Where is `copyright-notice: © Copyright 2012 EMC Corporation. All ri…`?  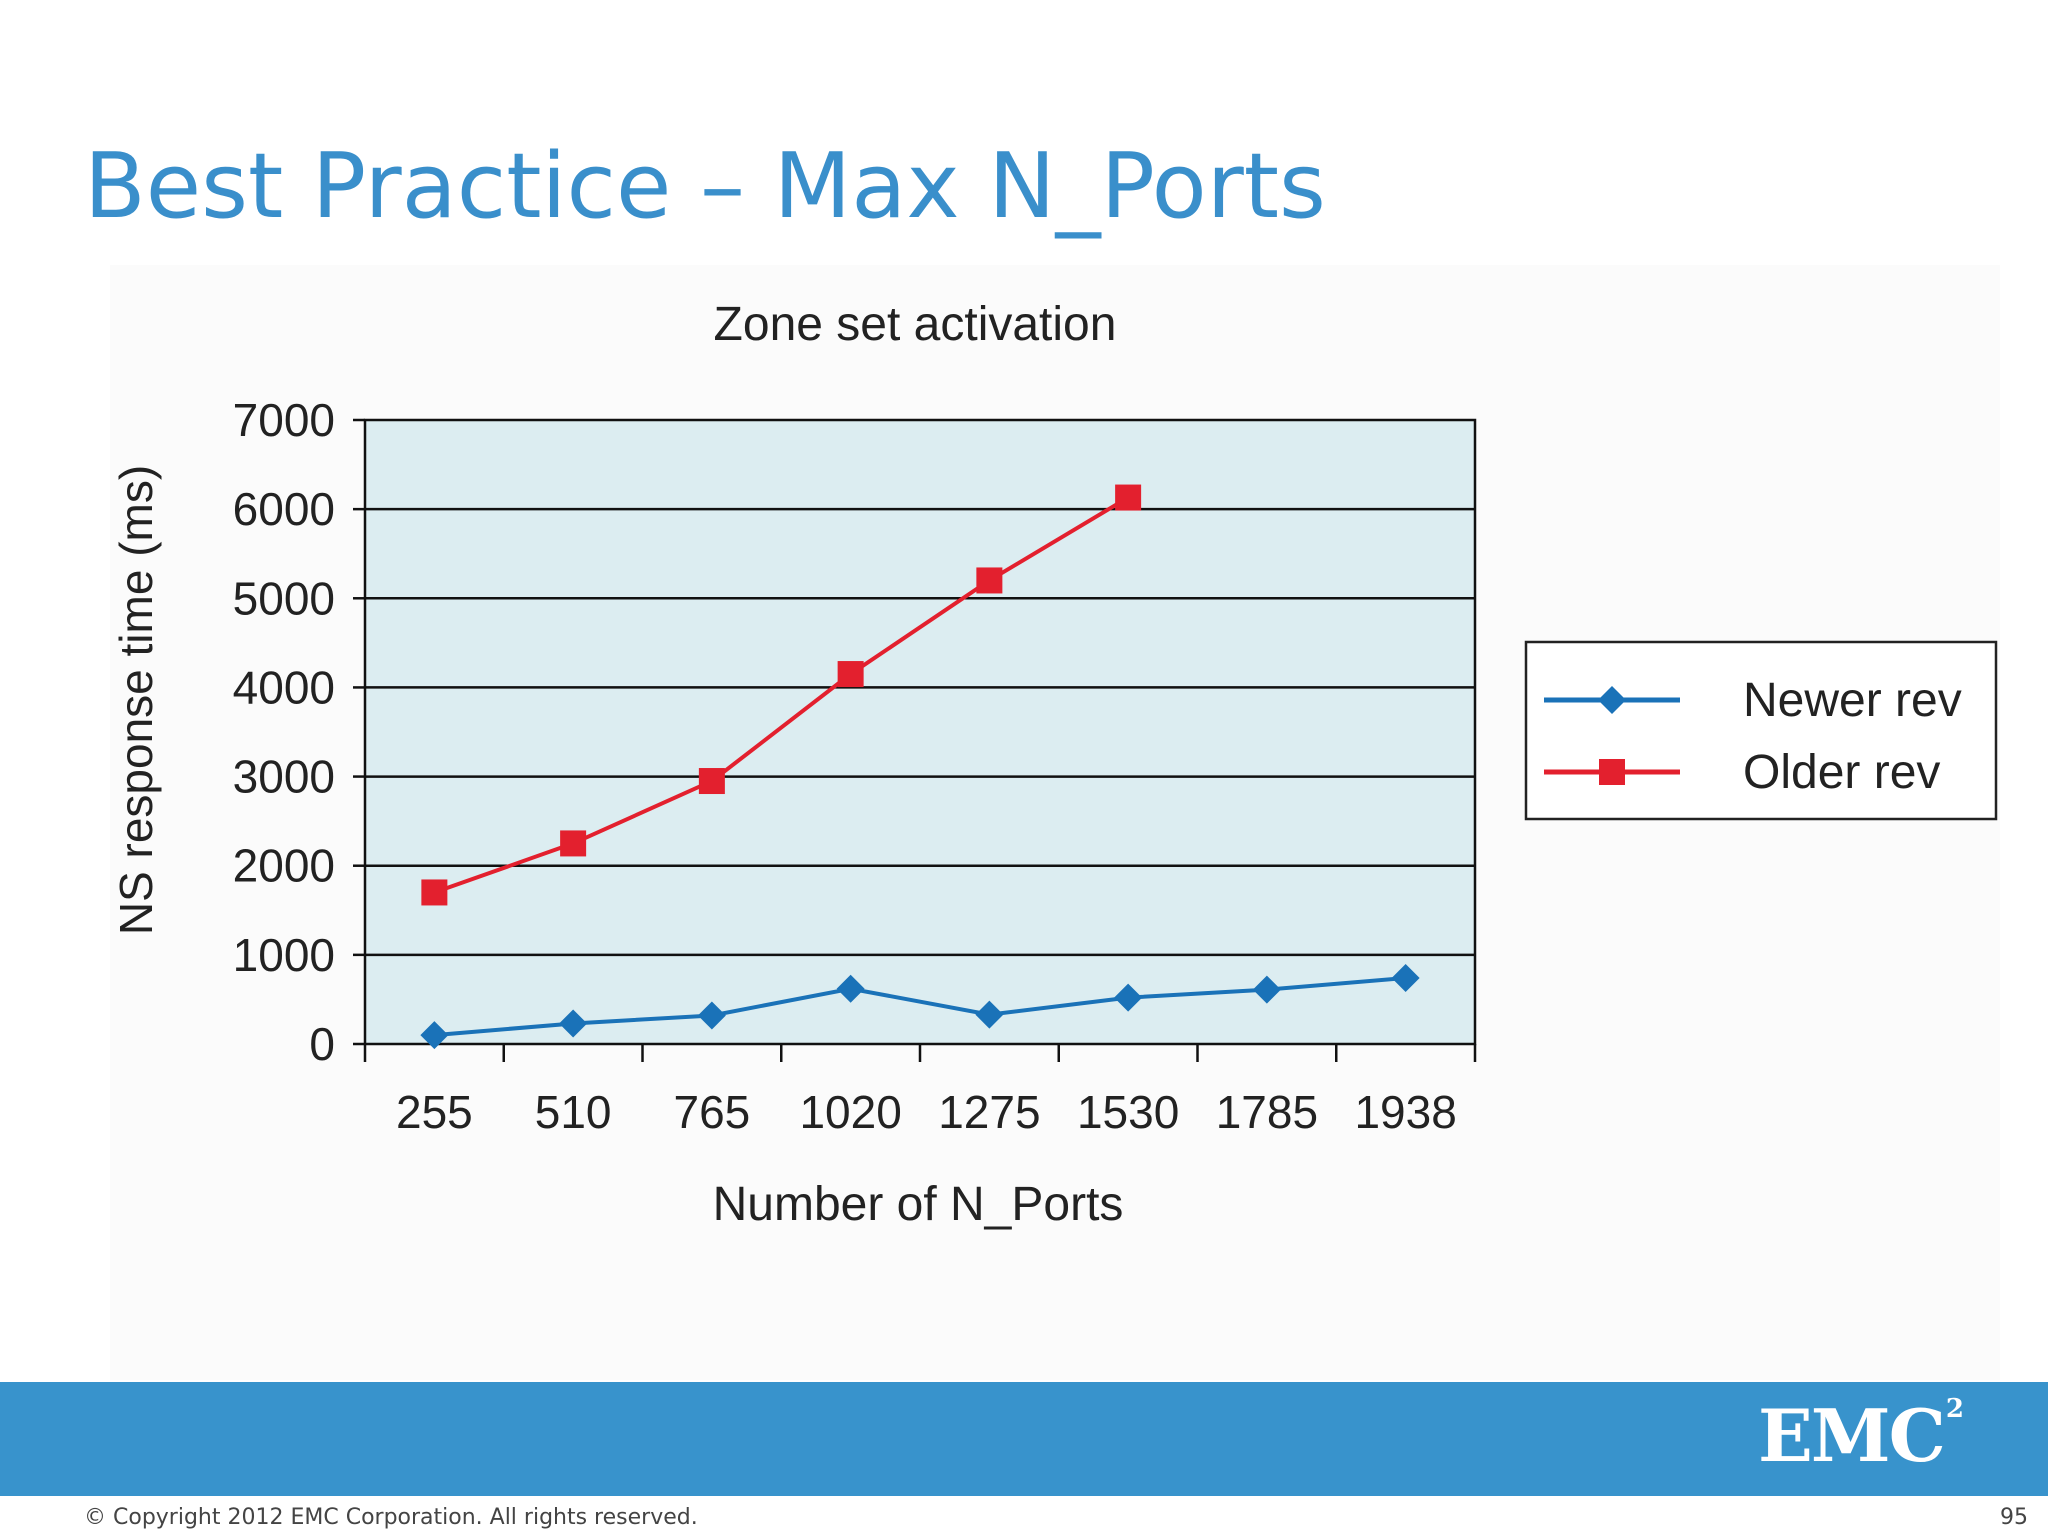 copyright-notice: © Copyright 2012 EMC Corporation. All ri… is located at coordinates (391, 1517).